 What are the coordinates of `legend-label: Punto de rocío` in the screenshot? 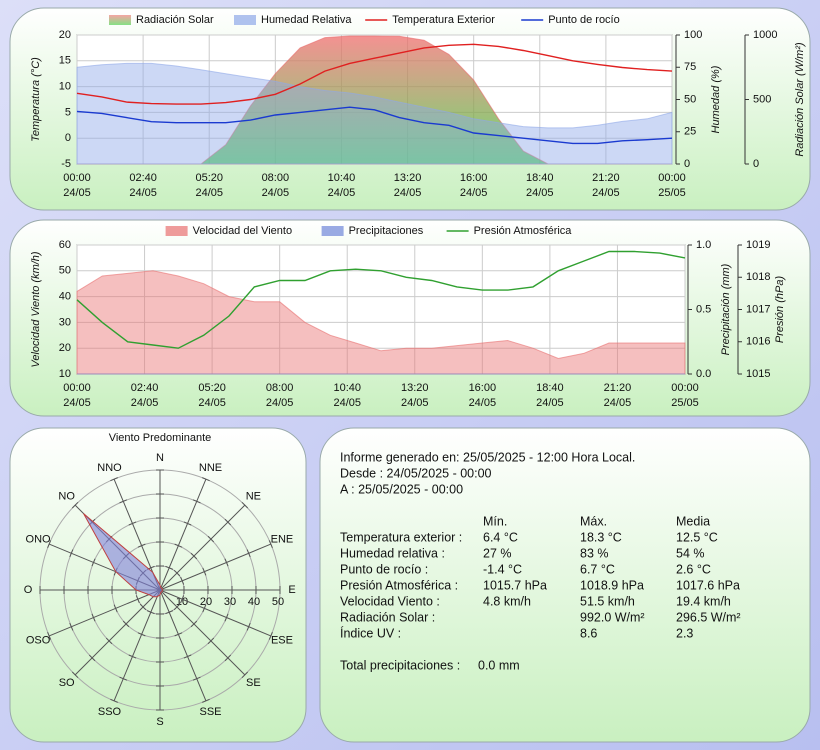 It's located at (584, 20).